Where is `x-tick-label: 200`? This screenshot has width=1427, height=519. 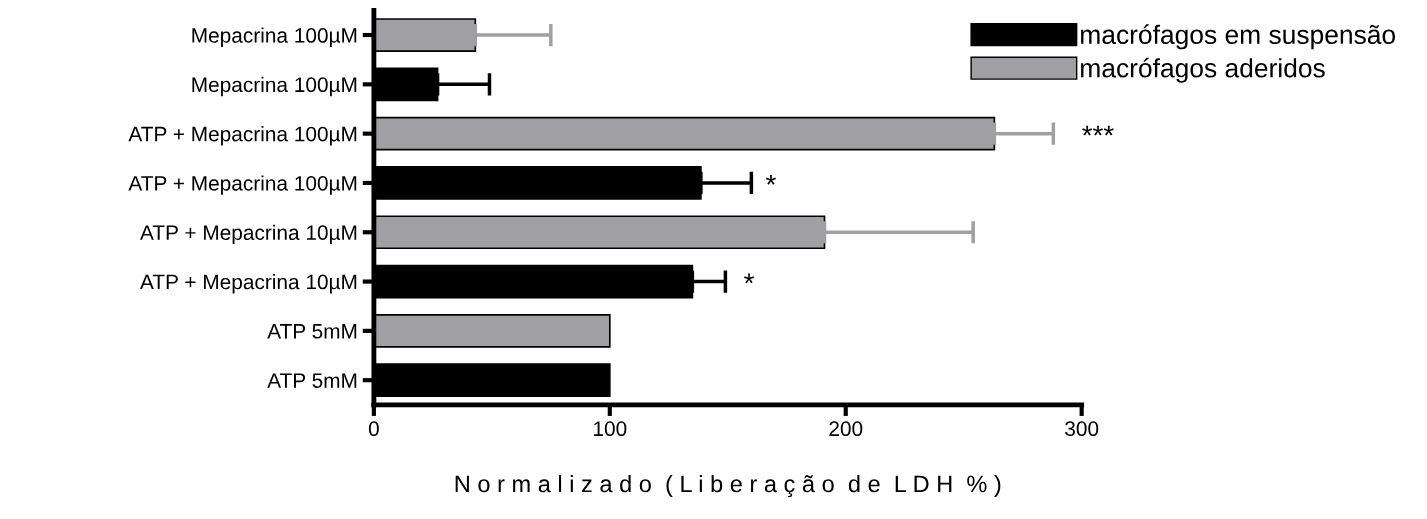
x-tick-label: 200 is located at coordinates (846, 429).